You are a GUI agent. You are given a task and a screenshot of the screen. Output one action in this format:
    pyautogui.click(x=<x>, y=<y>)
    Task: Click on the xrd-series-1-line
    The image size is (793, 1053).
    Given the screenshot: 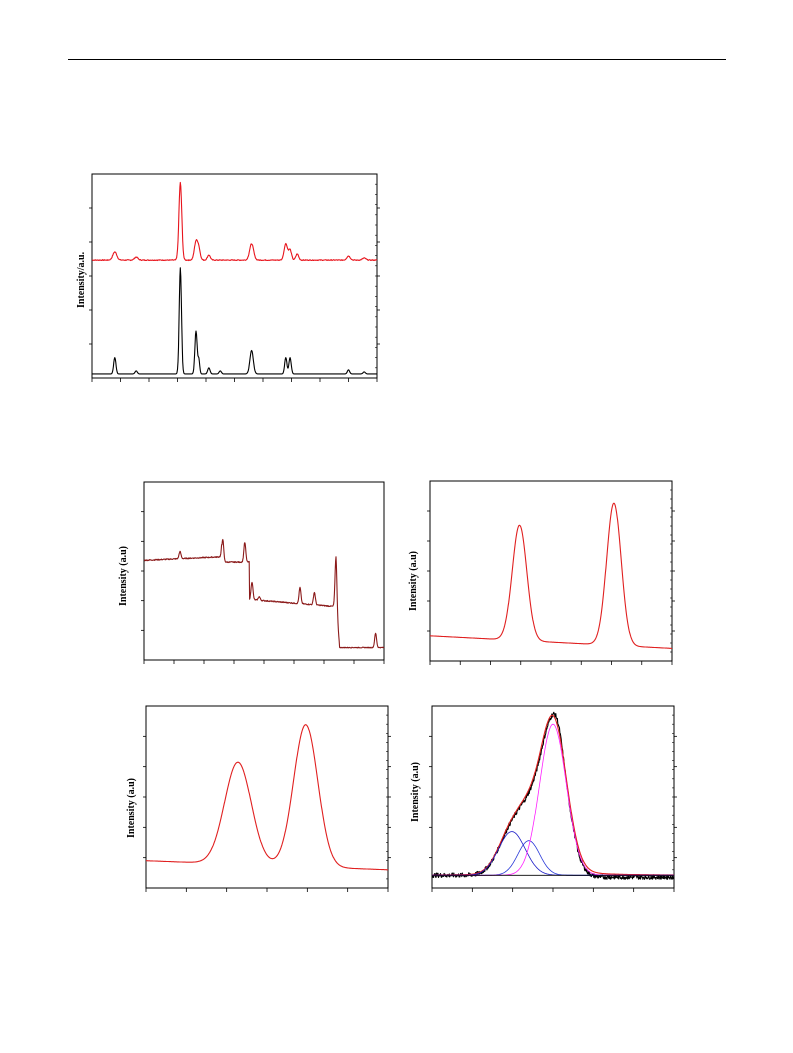 What is the action you would take?
    pyautogui.click(x=234, y=321)
    